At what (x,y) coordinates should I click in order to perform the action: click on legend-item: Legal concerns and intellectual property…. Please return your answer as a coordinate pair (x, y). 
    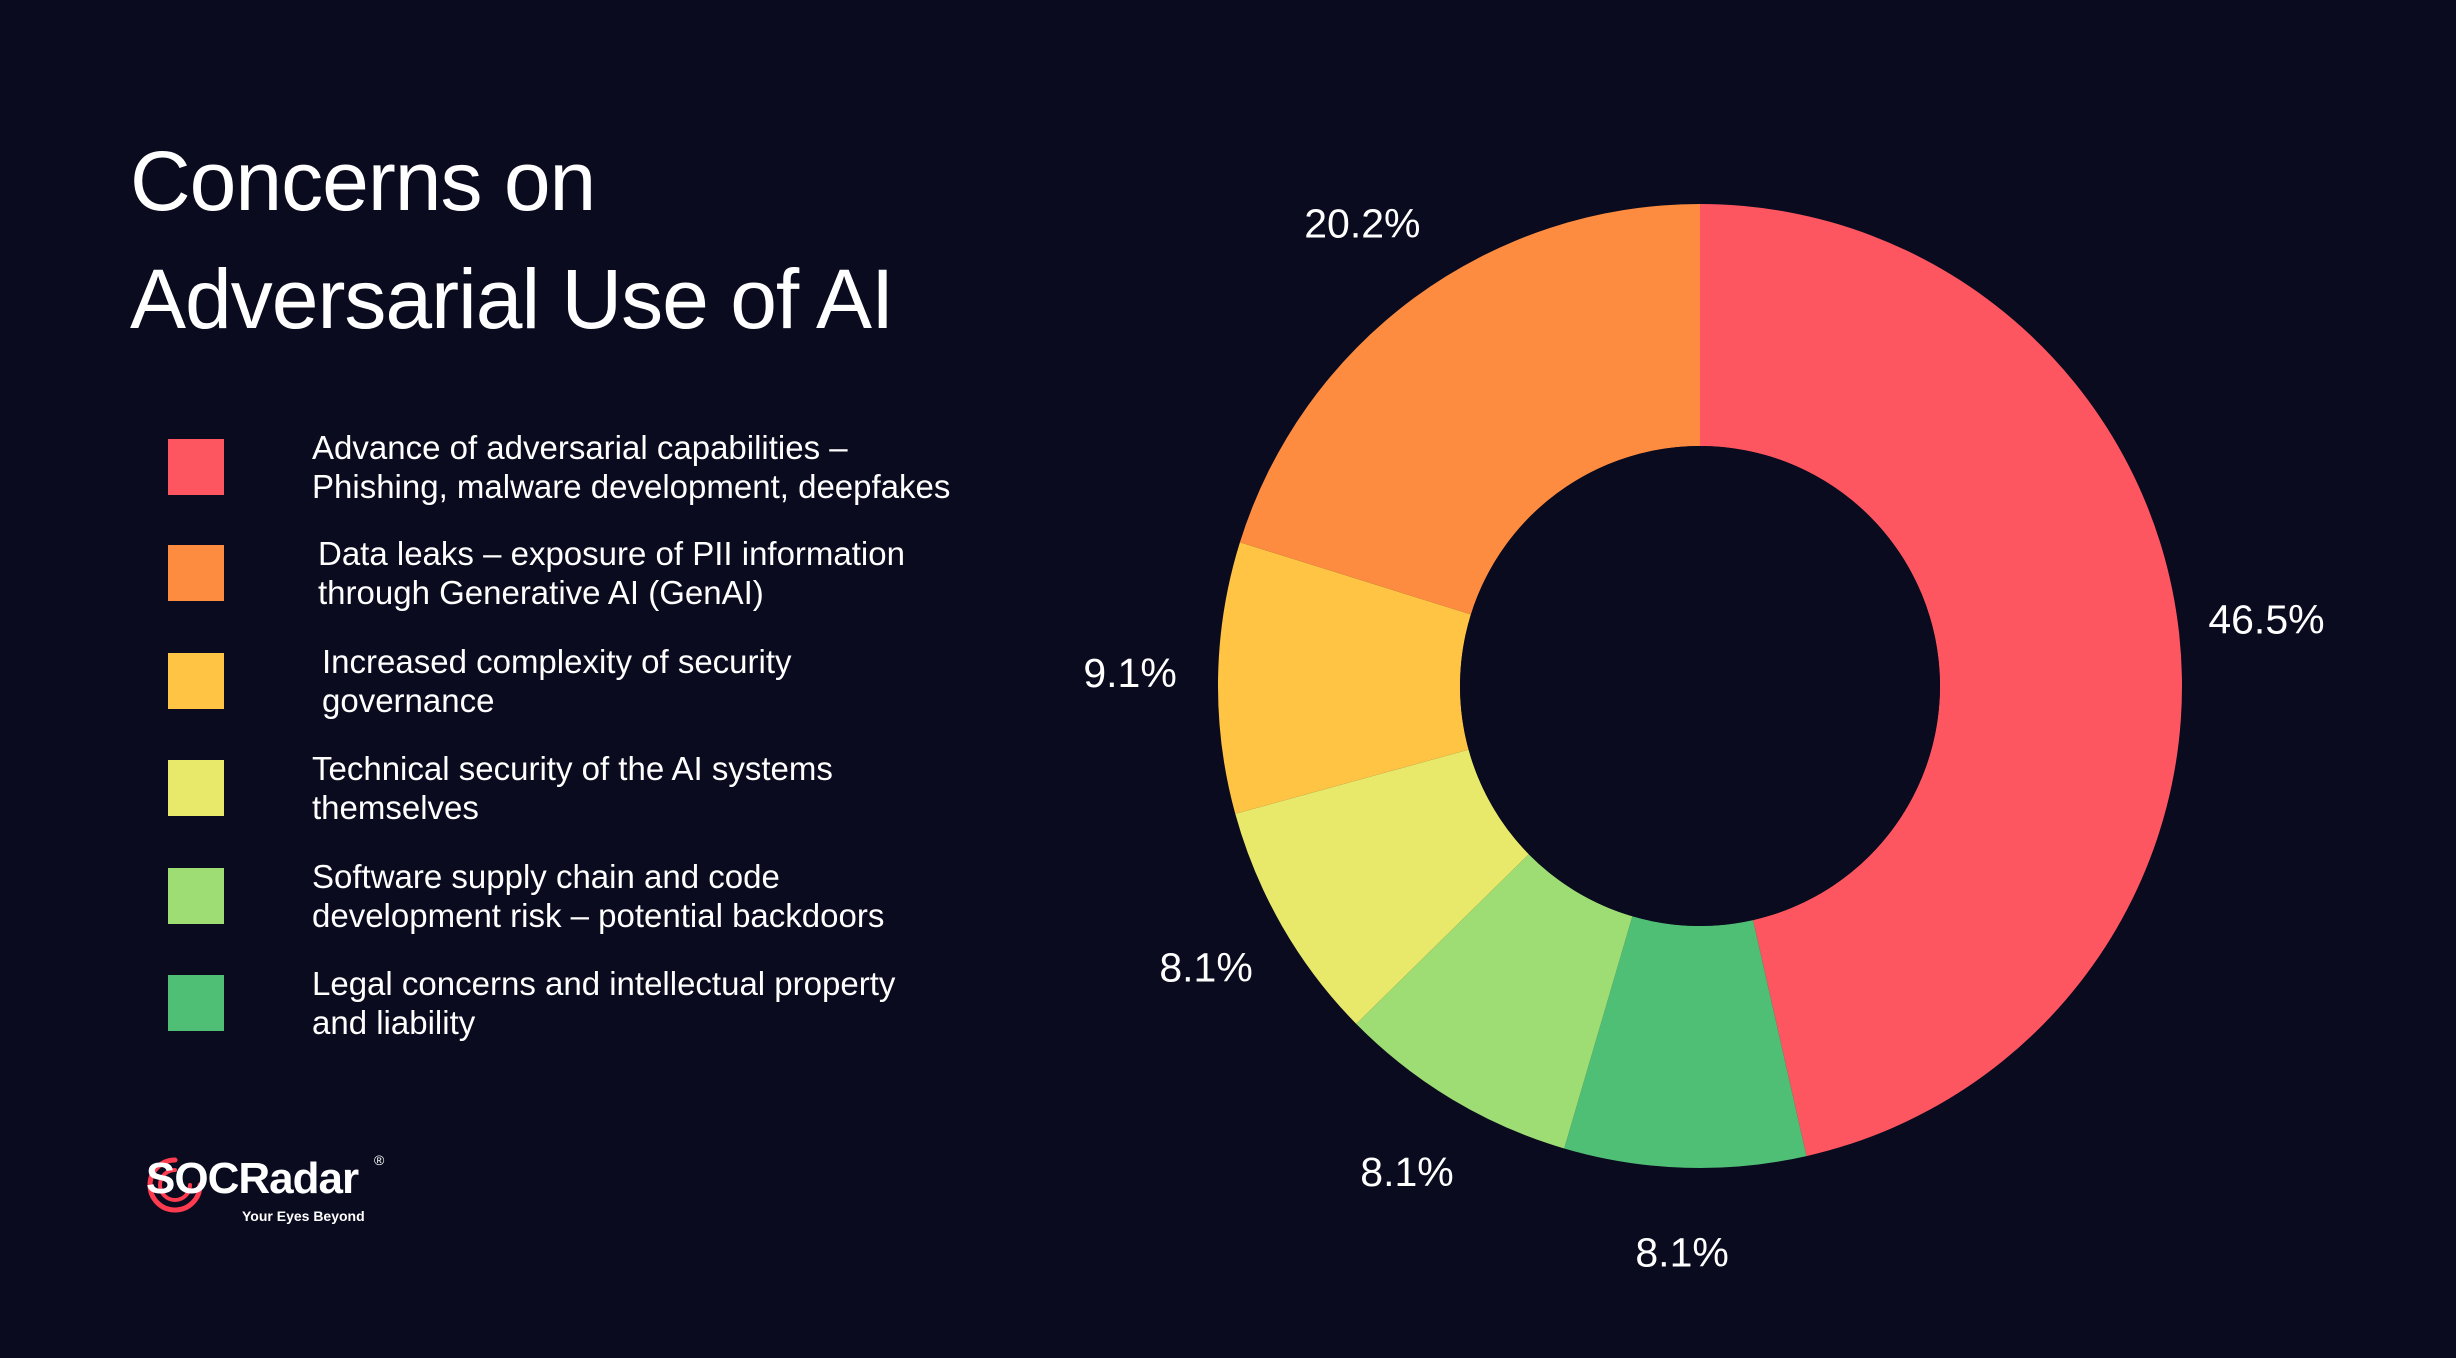
    Looking at the image, I should click on (620, 1003).